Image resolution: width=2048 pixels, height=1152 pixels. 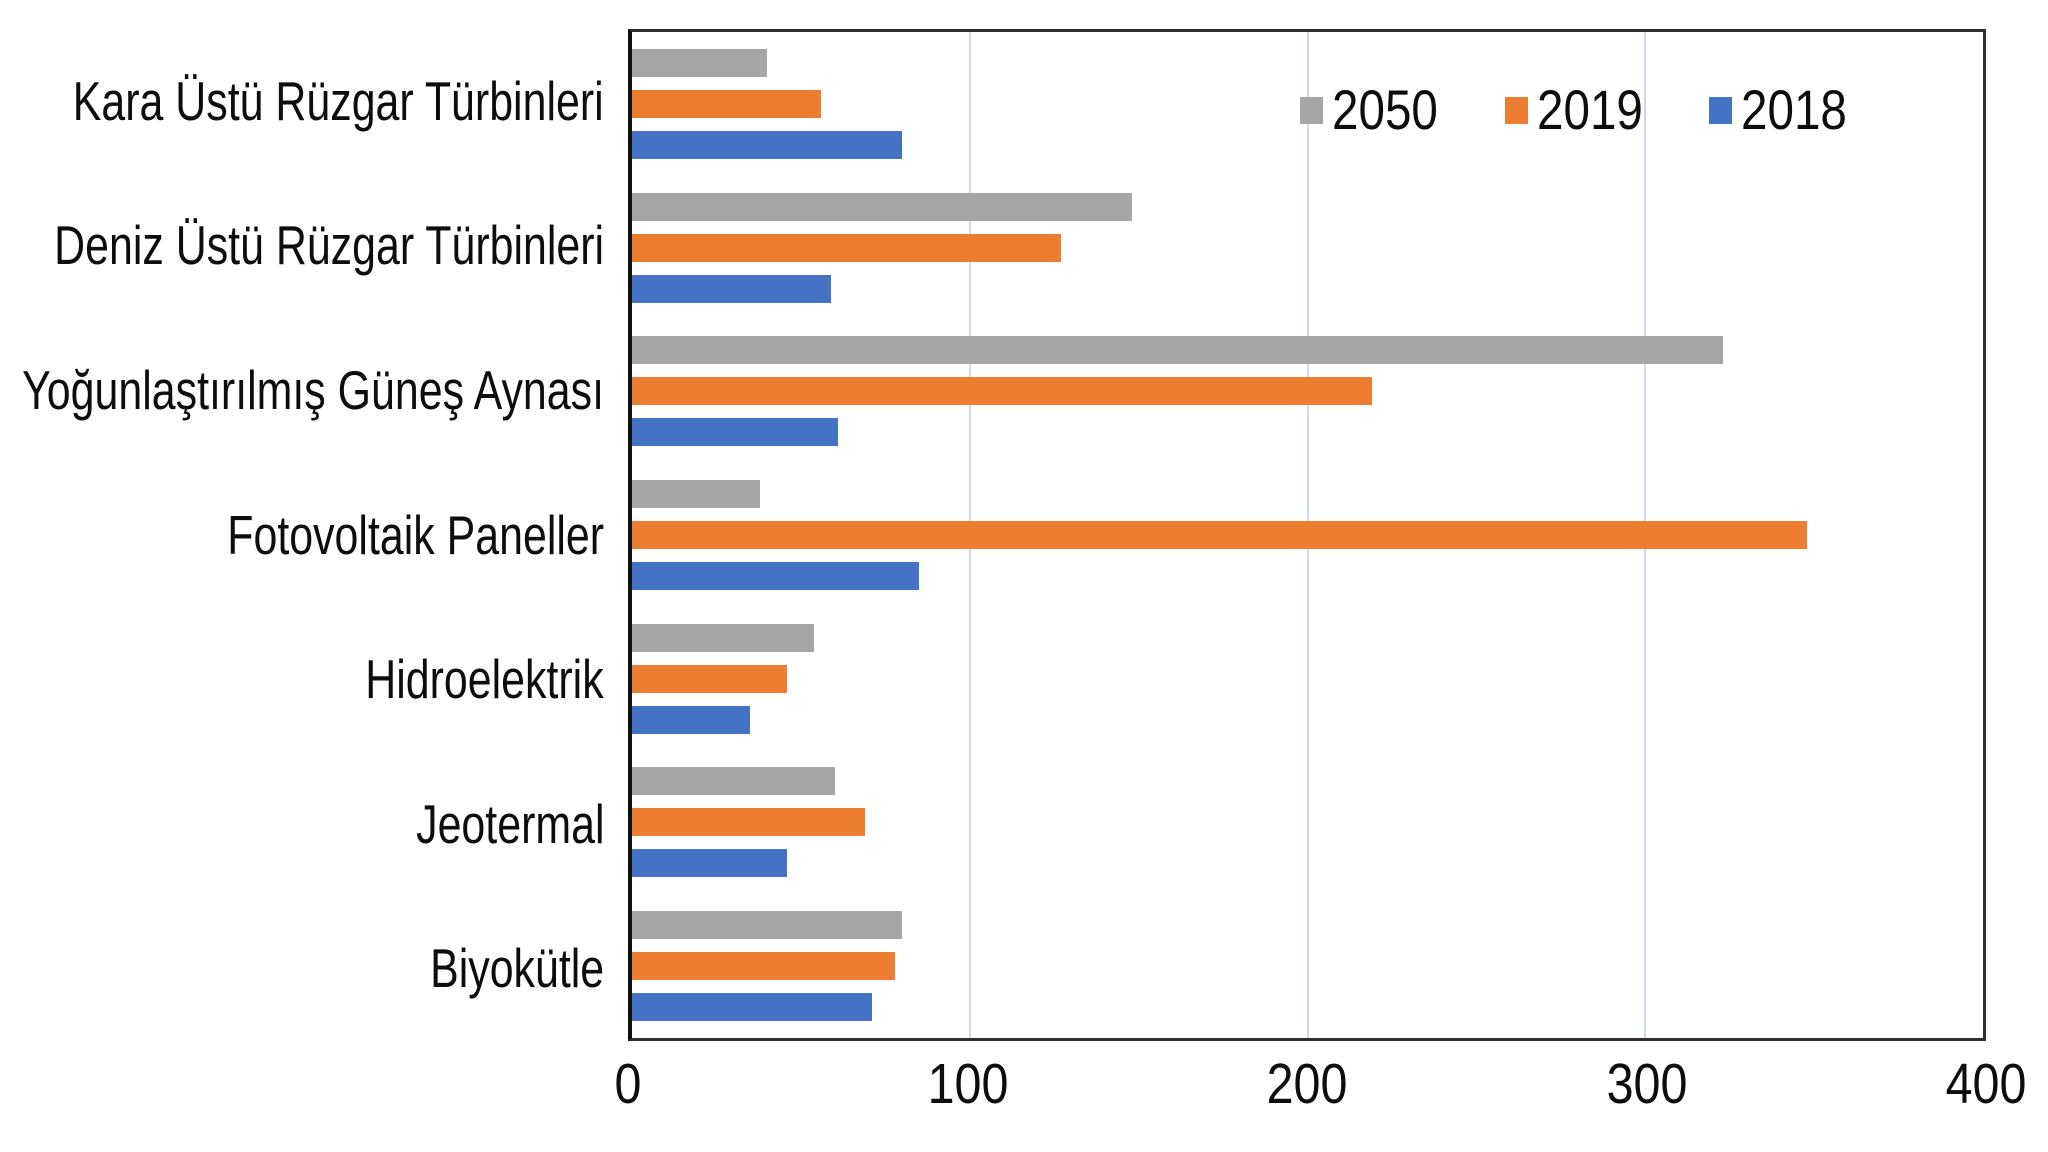 I want to click on x-tick-label: 100, so click(x=967, y=1084).